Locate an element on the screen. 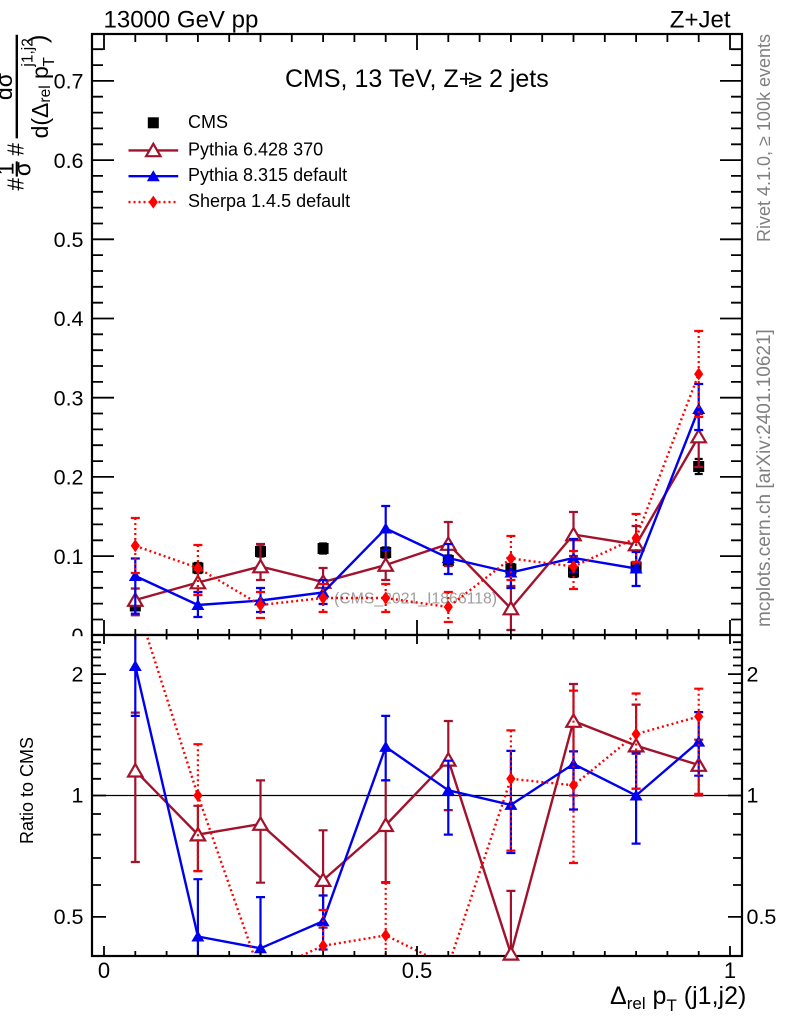 The height and width of the screenshot is (1024, 786). svg-text: 13000 GeV pp is located at coordinates (181, 20).